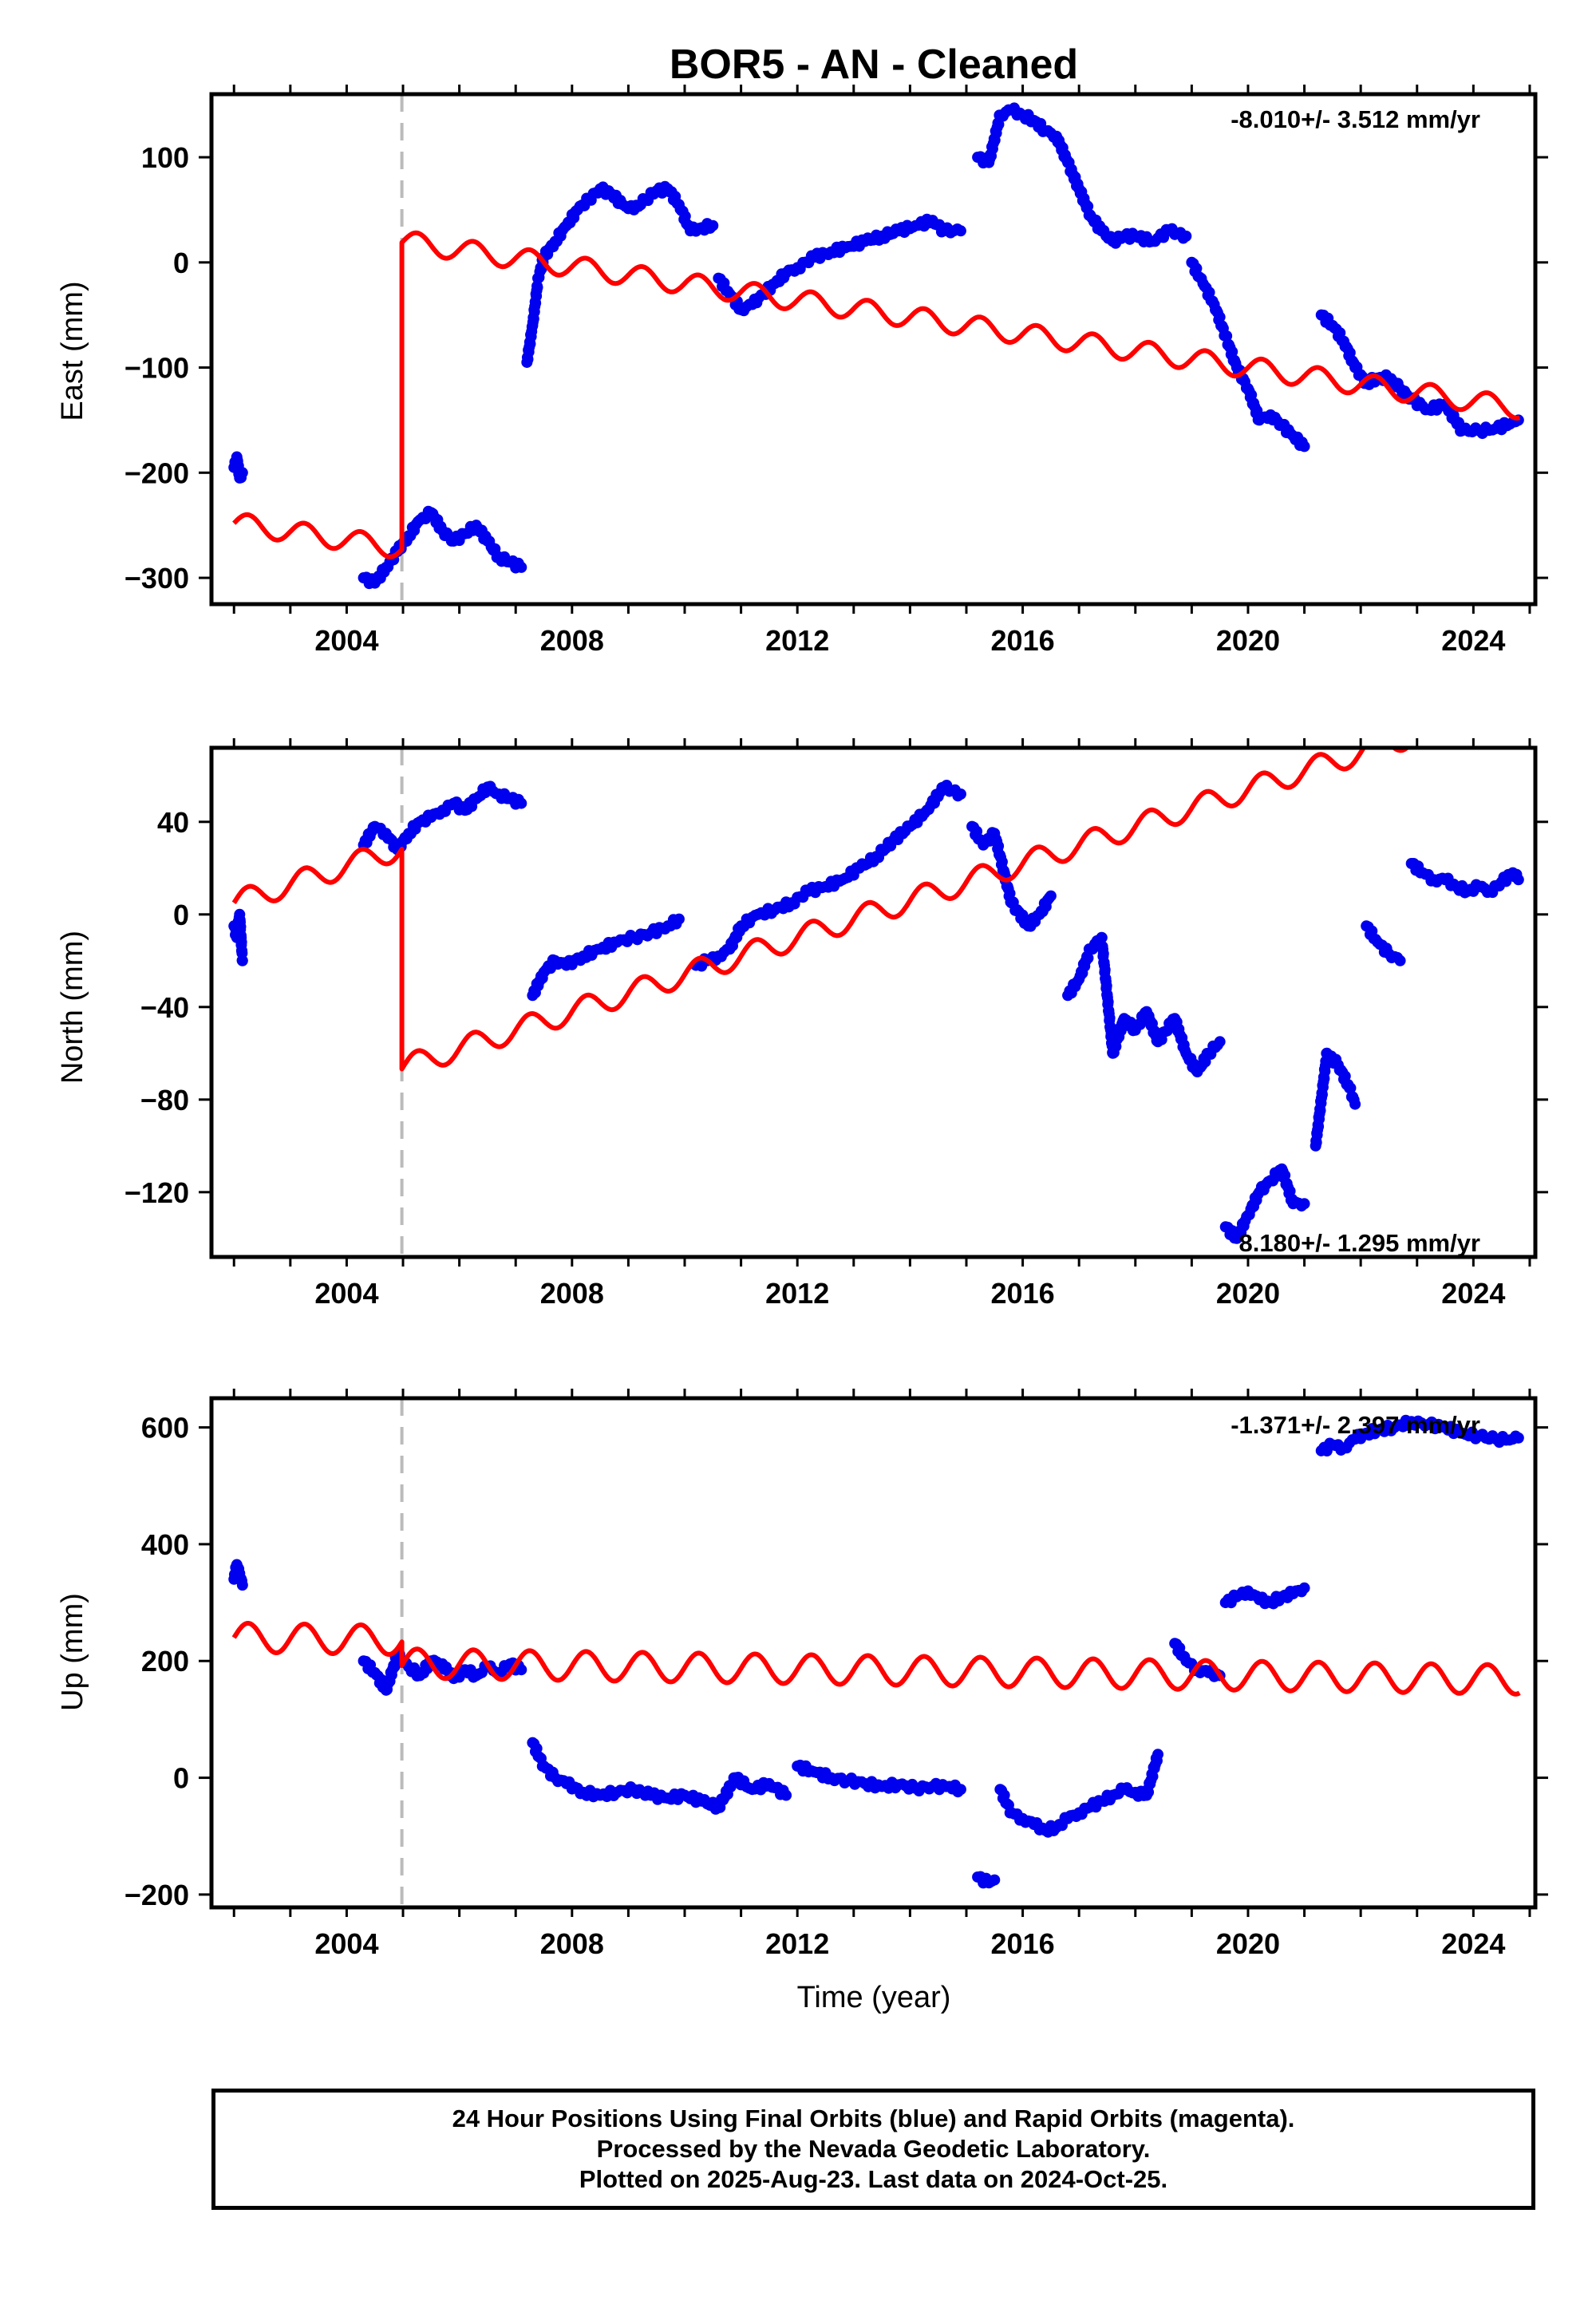  I want to click on north-y-tick-label: −80, so click(164, 1100).